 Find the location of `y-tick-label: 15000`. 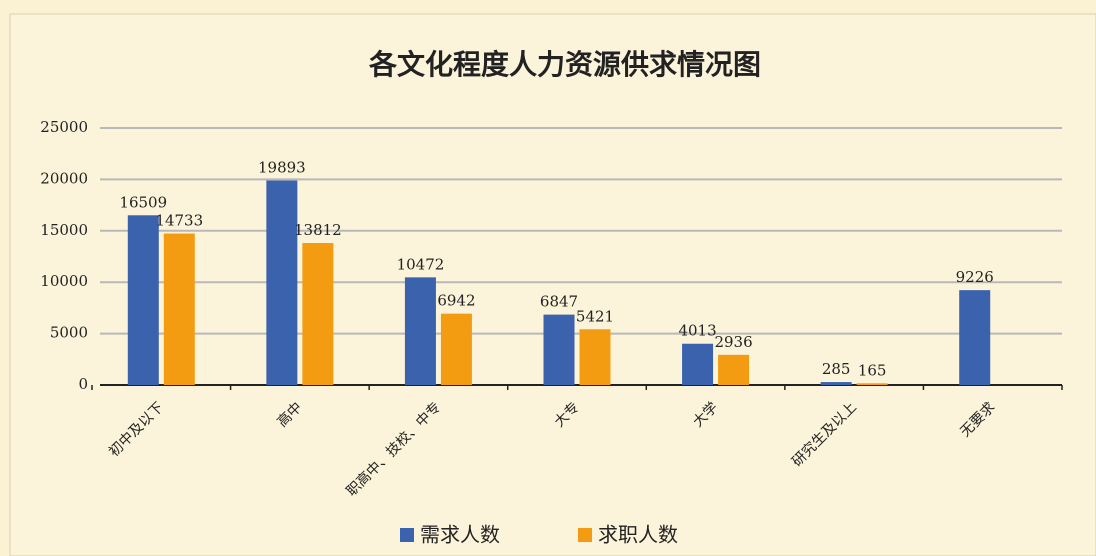

y-tick-label: 15000 is located at coordinates (64, 230).